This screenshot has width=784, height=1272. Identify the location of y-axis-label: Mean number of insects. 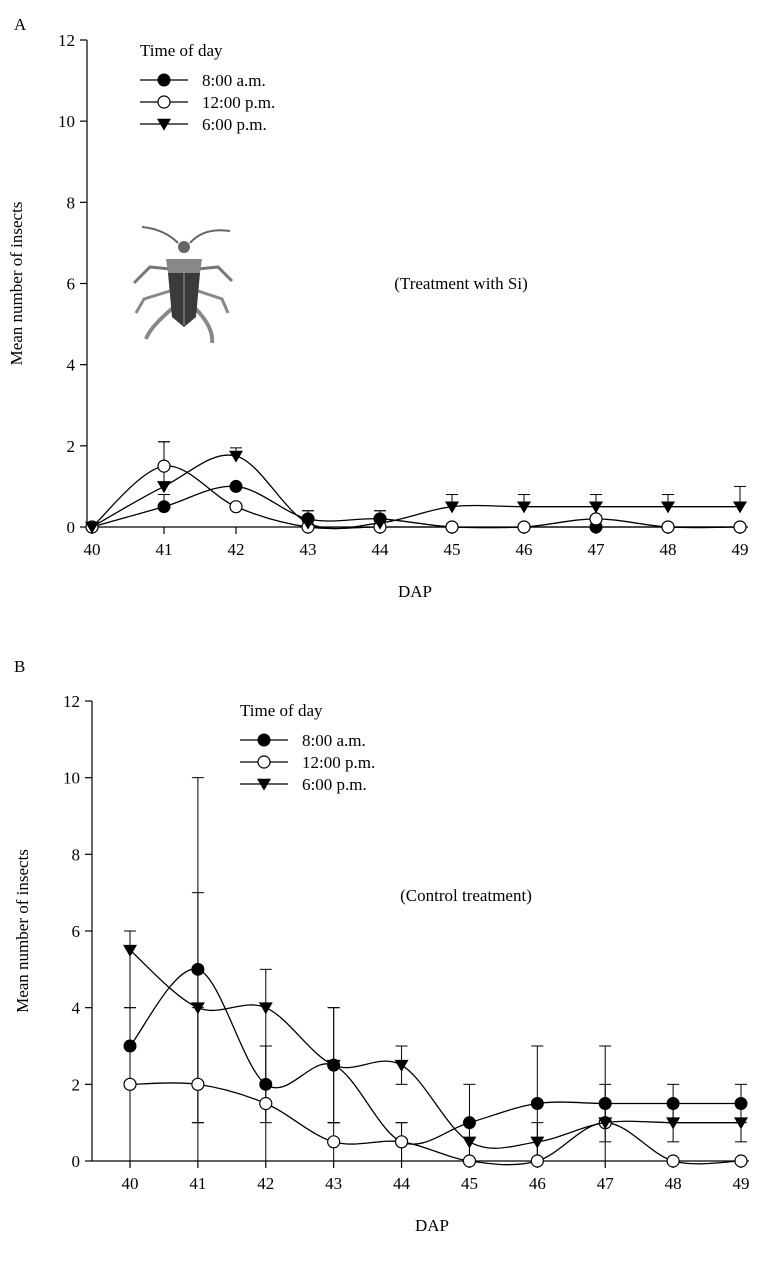
(22, 931).